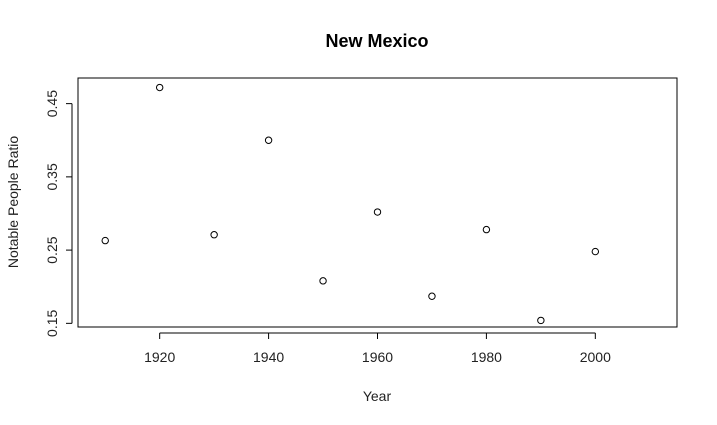 This screenshot has width=717, height=425. Describe the element at coordinates (52, 323) in the screenshot. I see `y-tick-label: 0.15` at that location.